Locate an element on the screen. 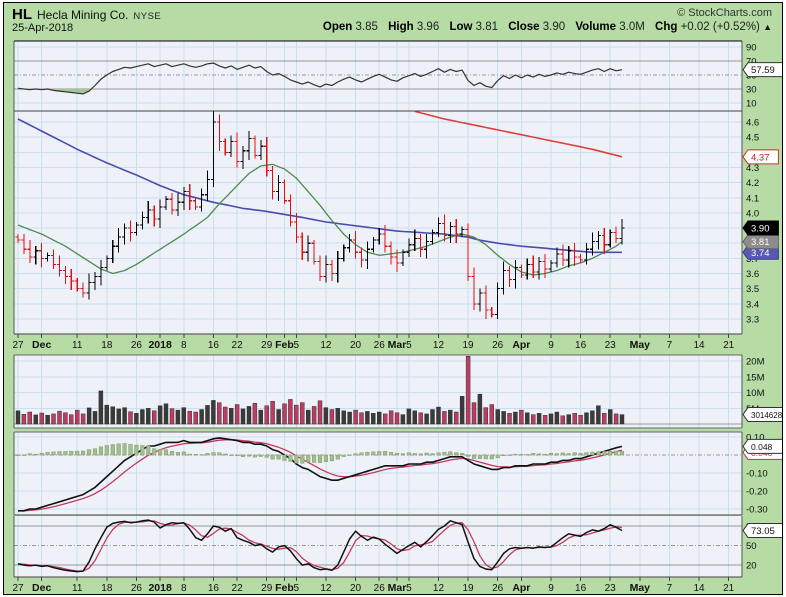 The image size is (786, 597). svg-text: Feb is located at coordinates (284, 345).